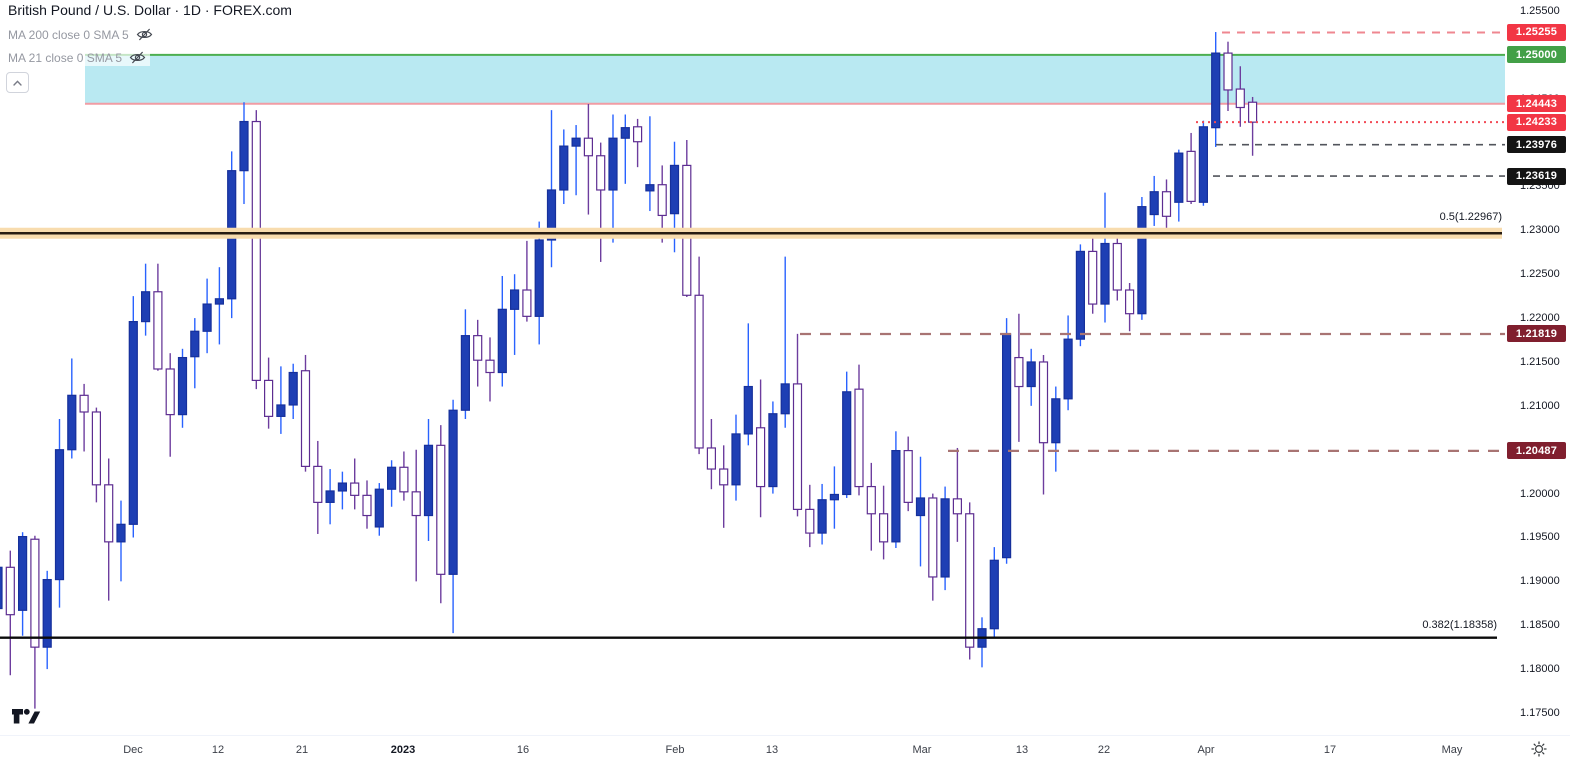 The height and width of the screenshot is (764, 1570). I want to click on time-tick-Dec: Dec, so click(133, 750).